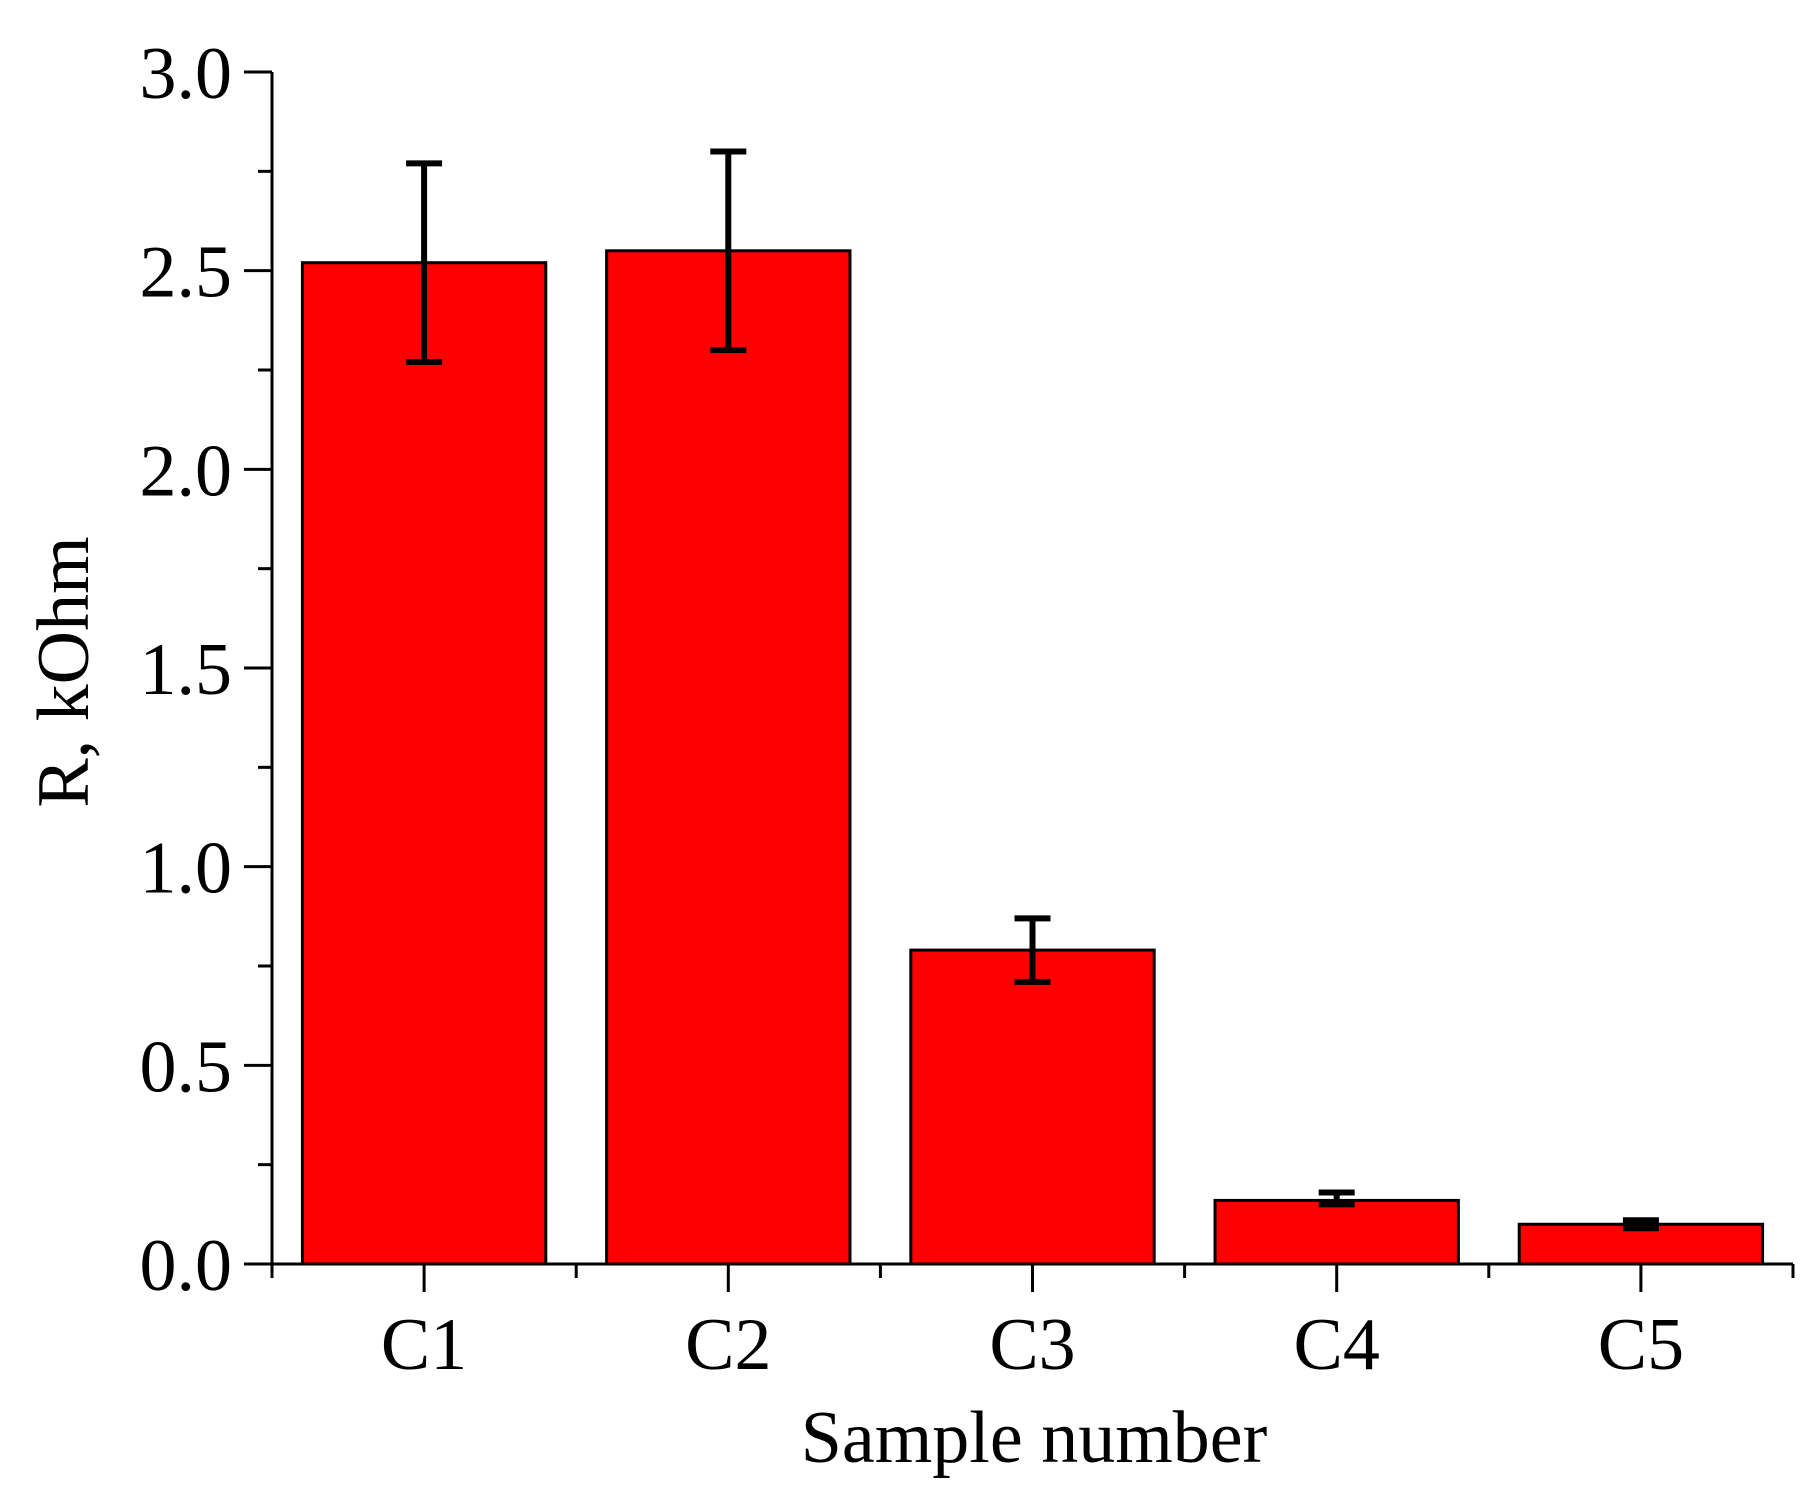 The height and width of the screenshot is (1490, 1817). What do you see at coordinates (1640, 1224) in the screenshot?
I see `error-bar-c5` at bounding box center [1640, 1224].